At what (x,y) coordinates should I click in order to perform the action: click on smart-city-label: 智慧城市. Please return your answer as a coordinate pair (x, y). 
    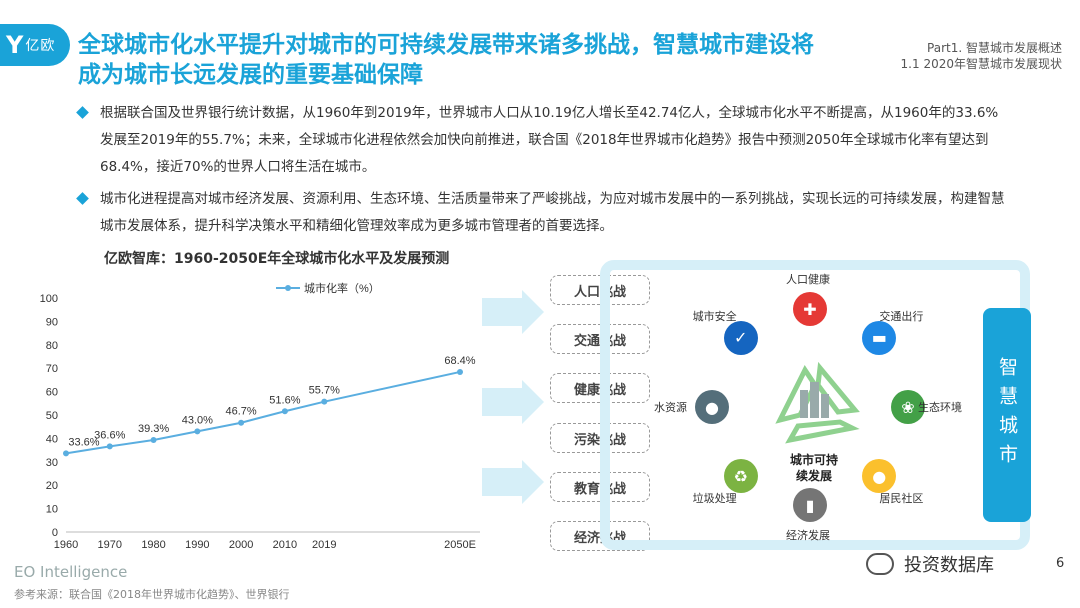
    Looking at the image, I should click on (1007, 415).